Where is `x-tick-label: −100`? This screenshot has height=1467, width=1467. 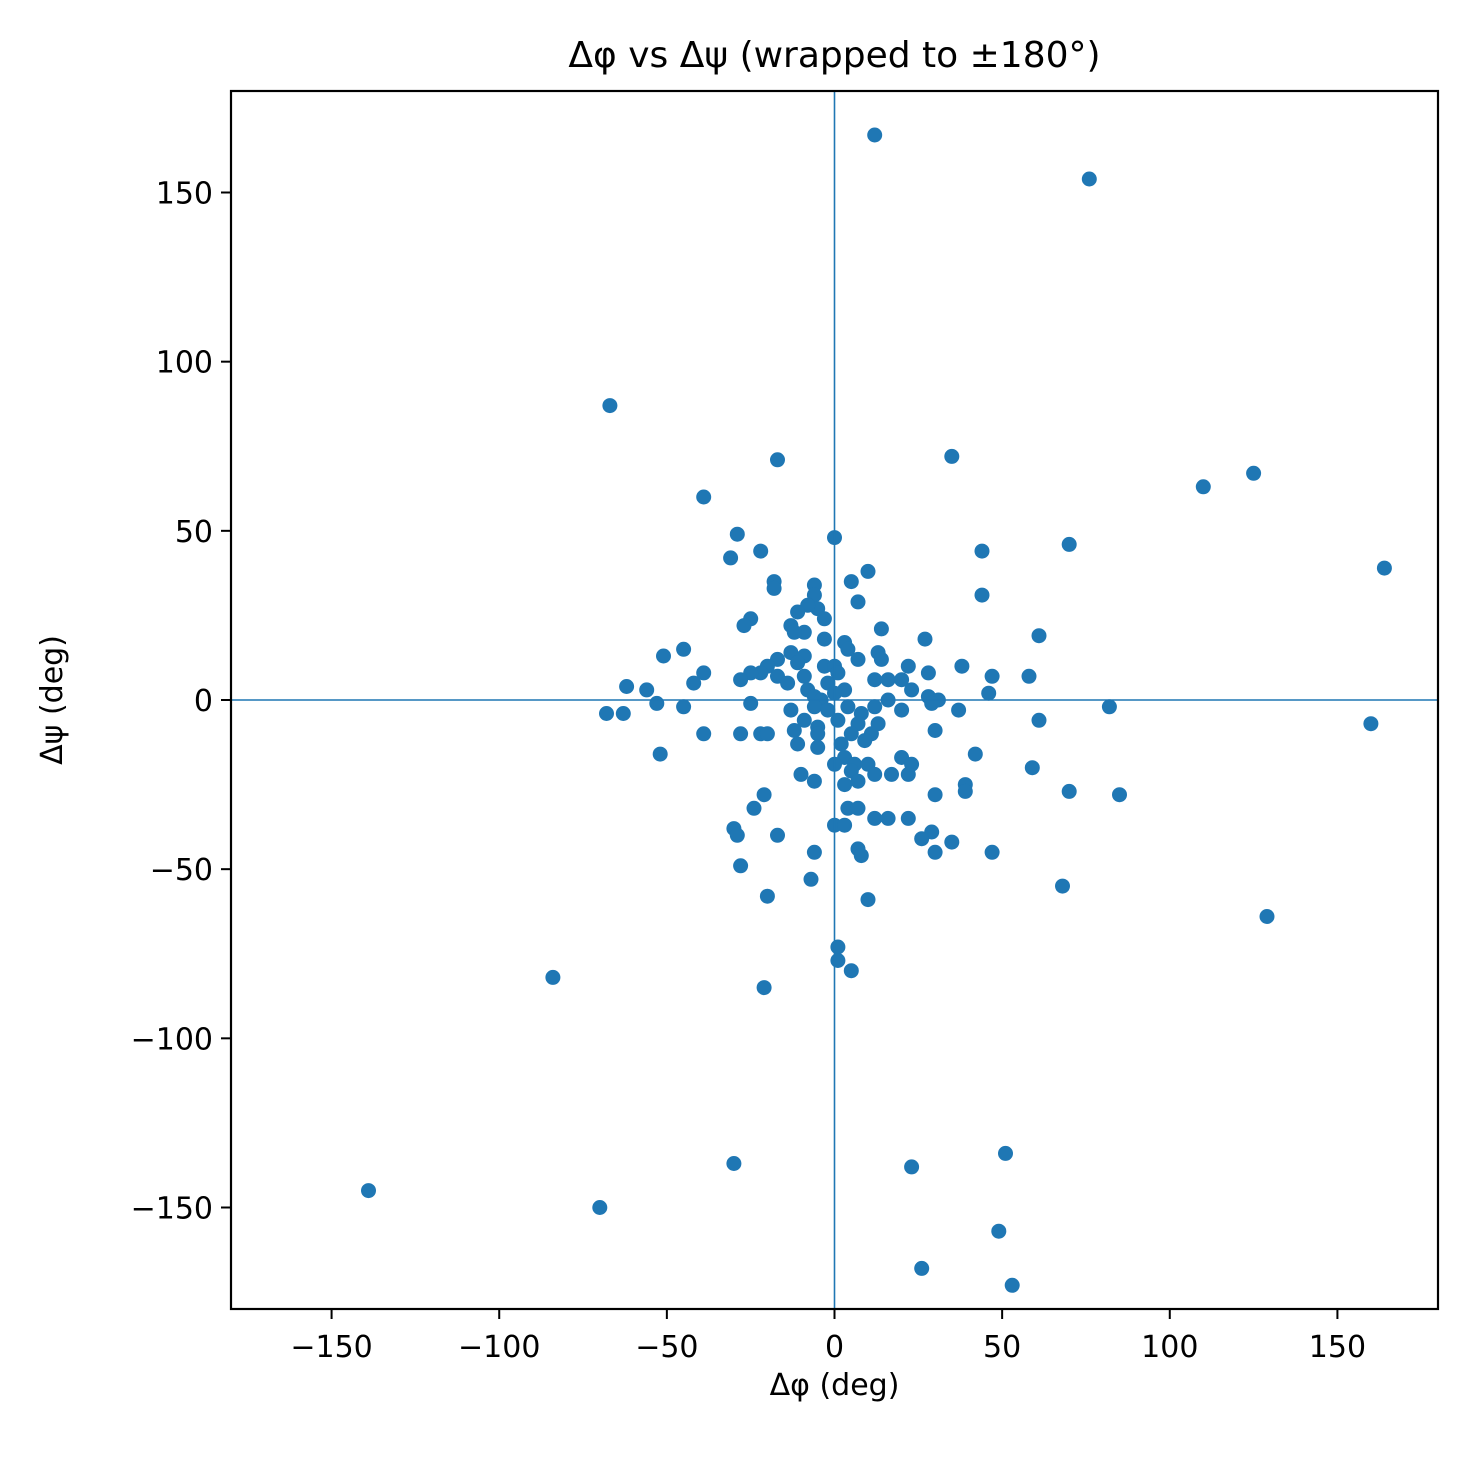 x-tick-label: −100 is located at coordinates (499, 1347).